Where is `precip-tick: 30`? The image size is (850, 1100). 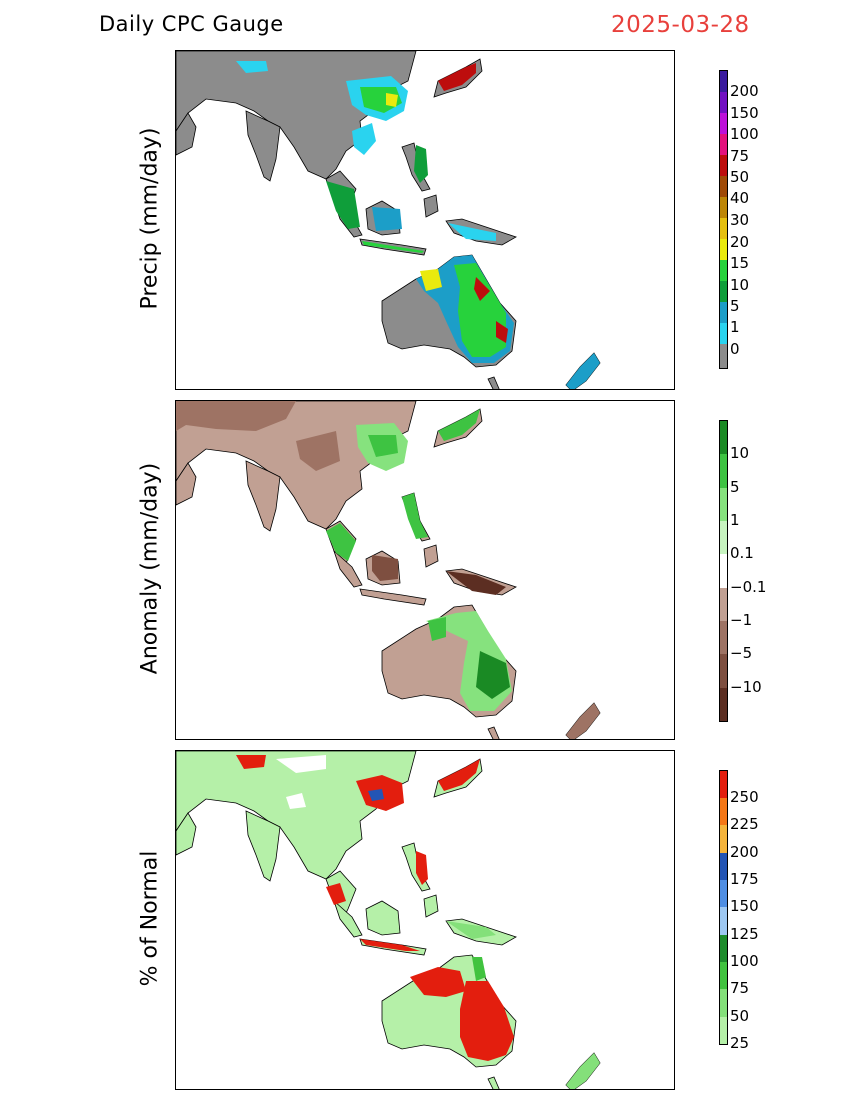
precip-tick: 30 is located at coordinates (740, 220).